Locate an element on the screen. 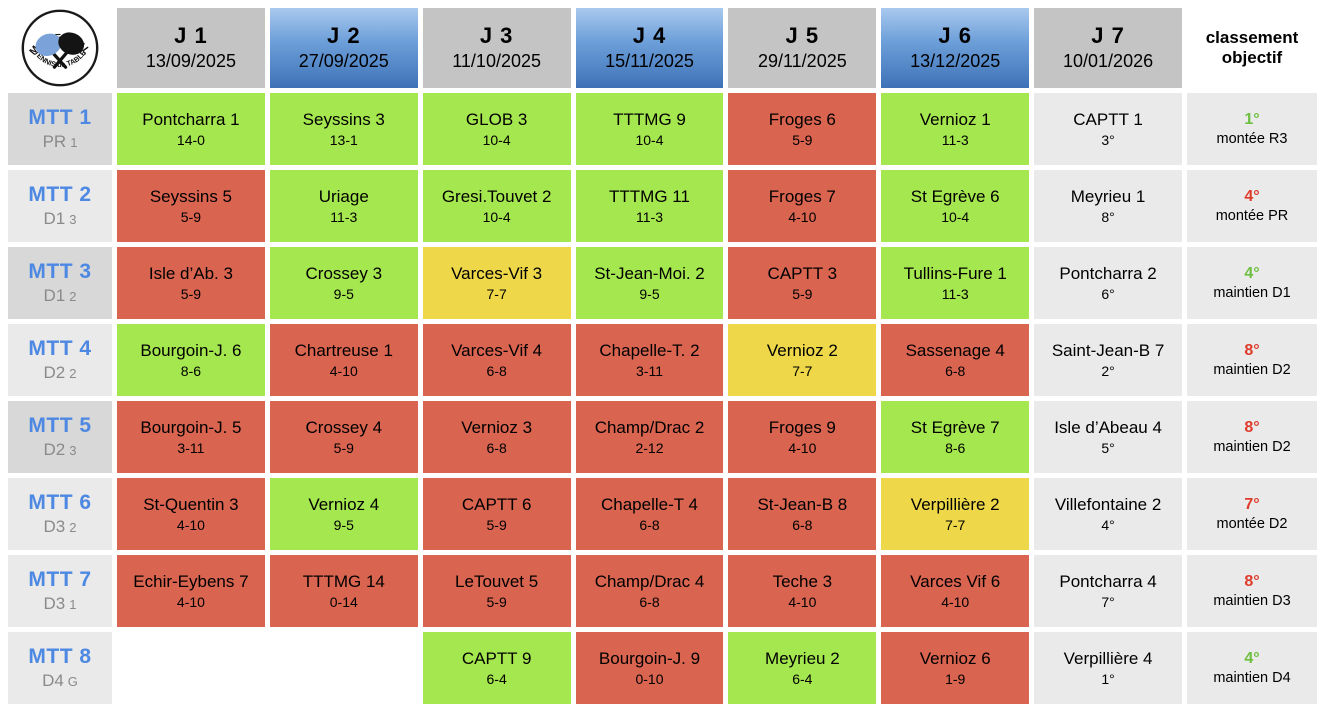  team-division: D2 2 is located at coordinates (60, 373).